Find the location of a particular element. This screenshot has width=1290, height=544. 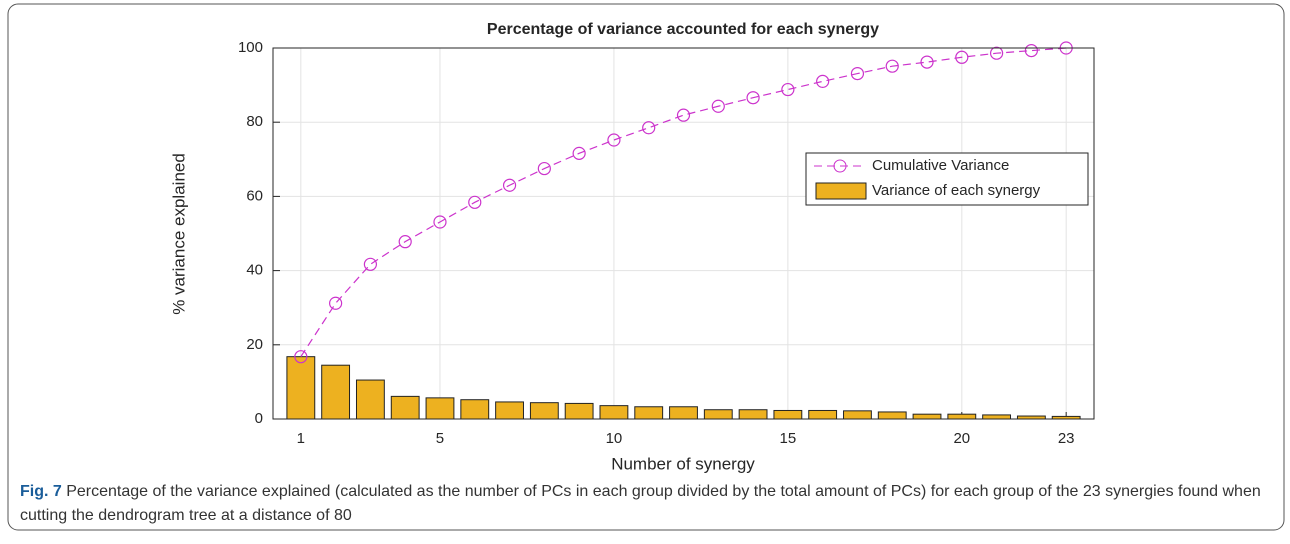

y-tick-label: 100 is located at coordinates (250, 47).